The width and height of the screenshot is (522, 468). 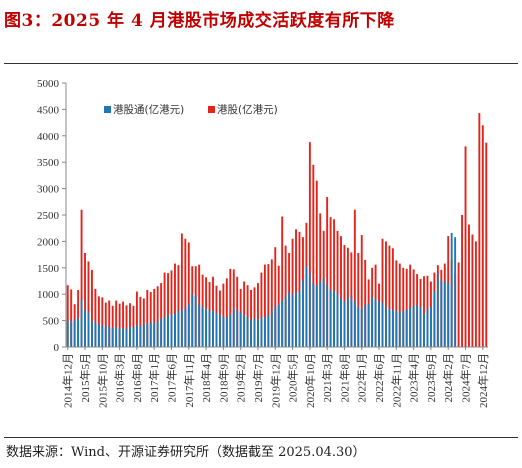 What do you see at coordinates (261, 437) in the screenshot?
I see `bottom-rule` at bounding box center [261, 437].